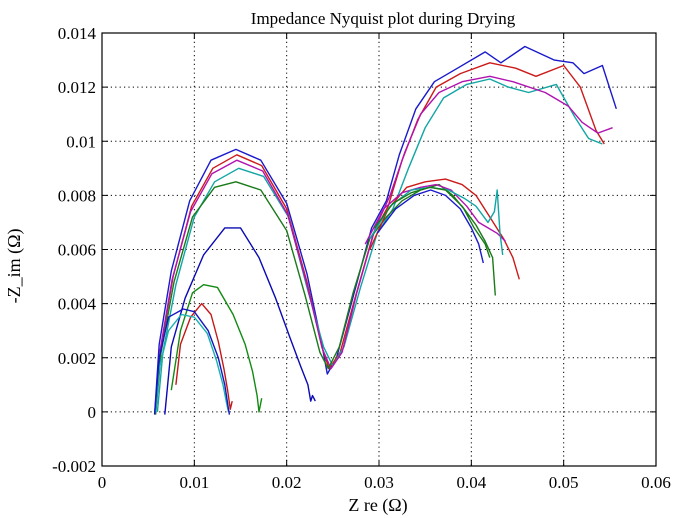  I want to click on y-tick-label: 0.002, so click(77, 358).